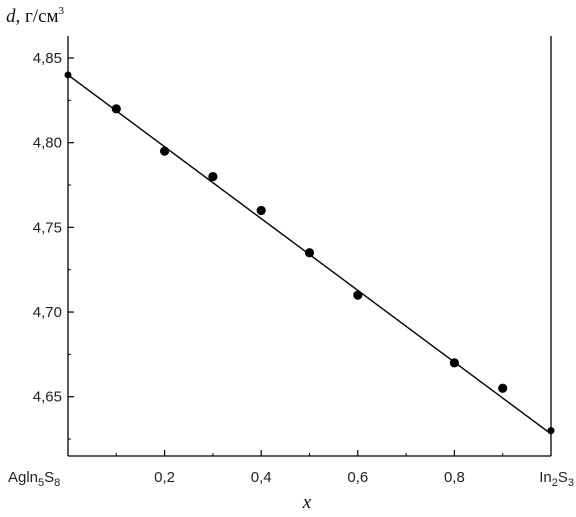 The image size is (576, 517). I want to click on x-tick-label: 0,4, so click(261, 477).